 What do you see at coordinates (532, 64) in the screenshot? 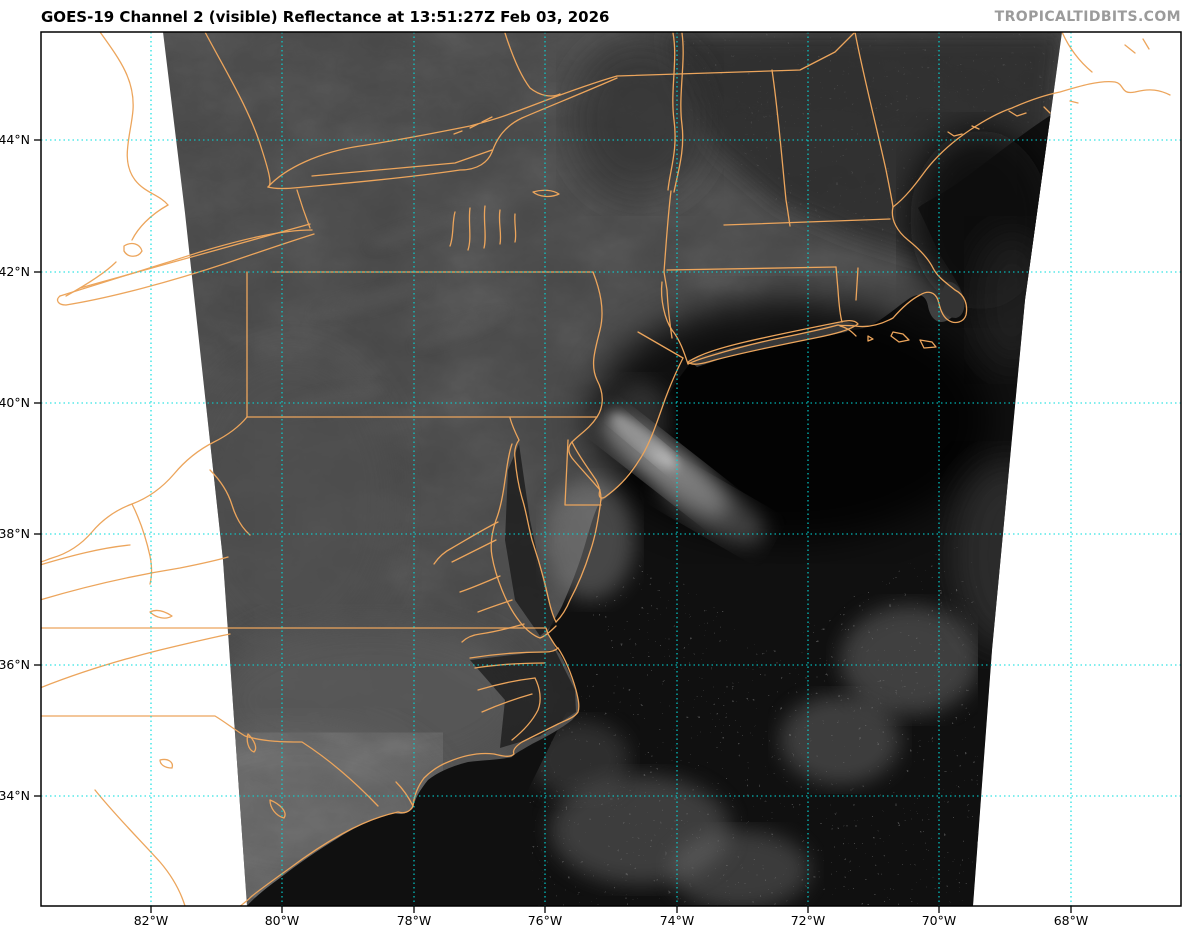
I see `ottawa-river` at bounding box center [532, 64].